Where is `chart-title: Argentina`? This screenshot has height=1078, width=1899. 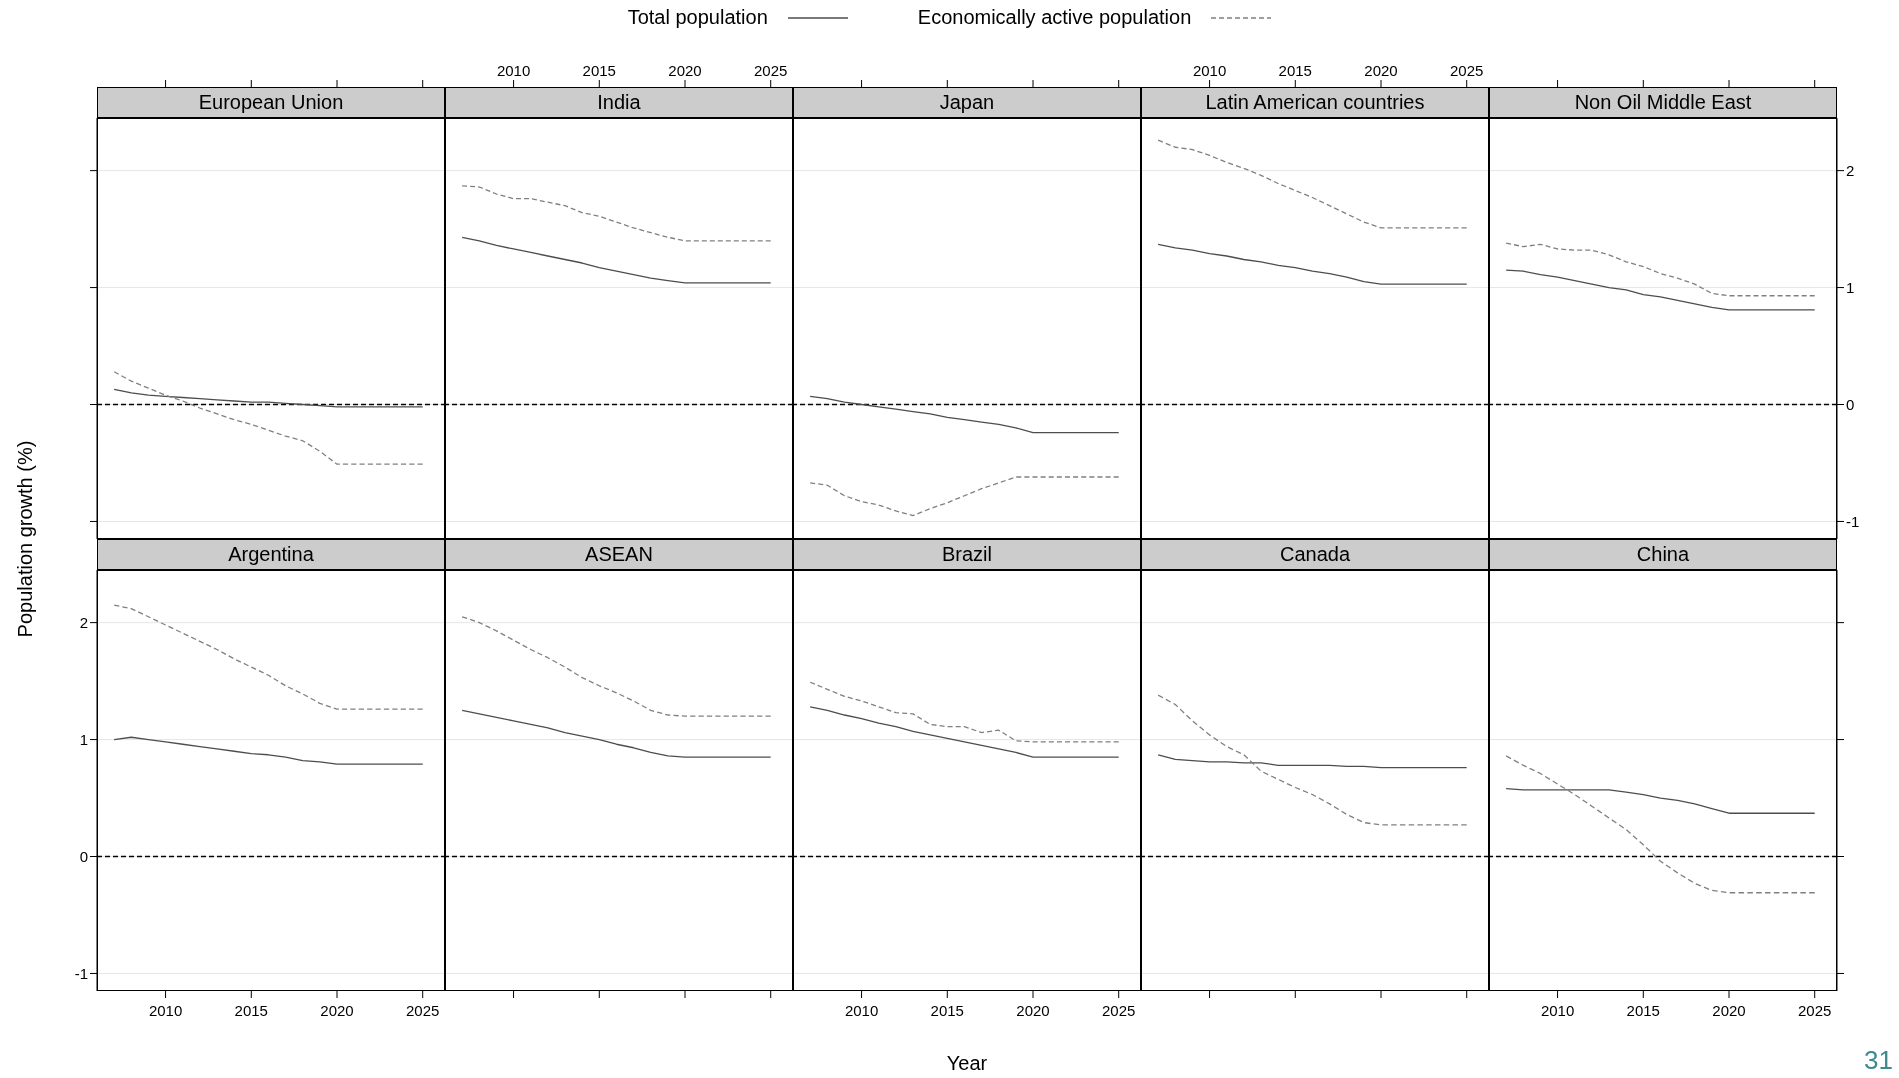 chart-title: Argentina is located at coordinates (271, 554).